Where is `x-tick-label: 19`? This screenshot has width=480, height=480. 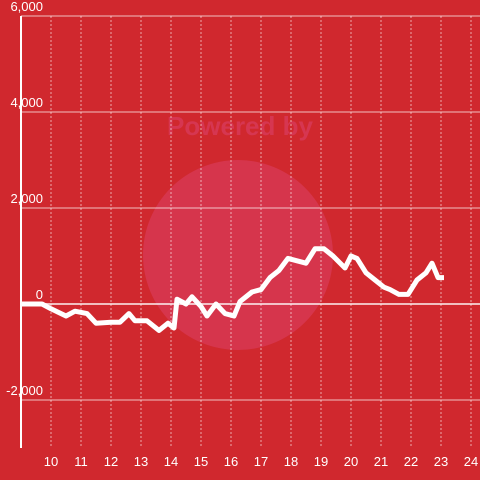
x-tick-label: 19 is located at coordinates (321, 461).